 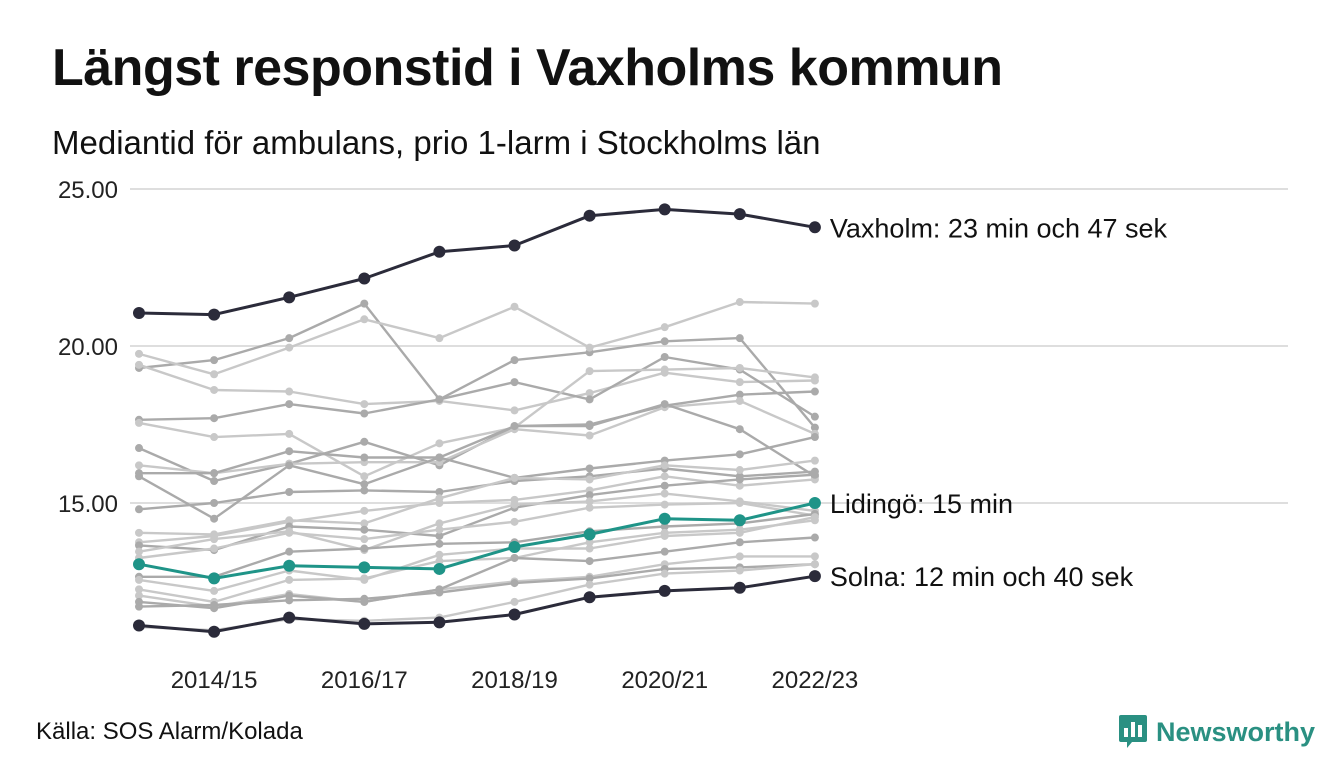 I want to click on series-end-label: Solna: 12 min och 40 sek, so click(x=982, y=577).